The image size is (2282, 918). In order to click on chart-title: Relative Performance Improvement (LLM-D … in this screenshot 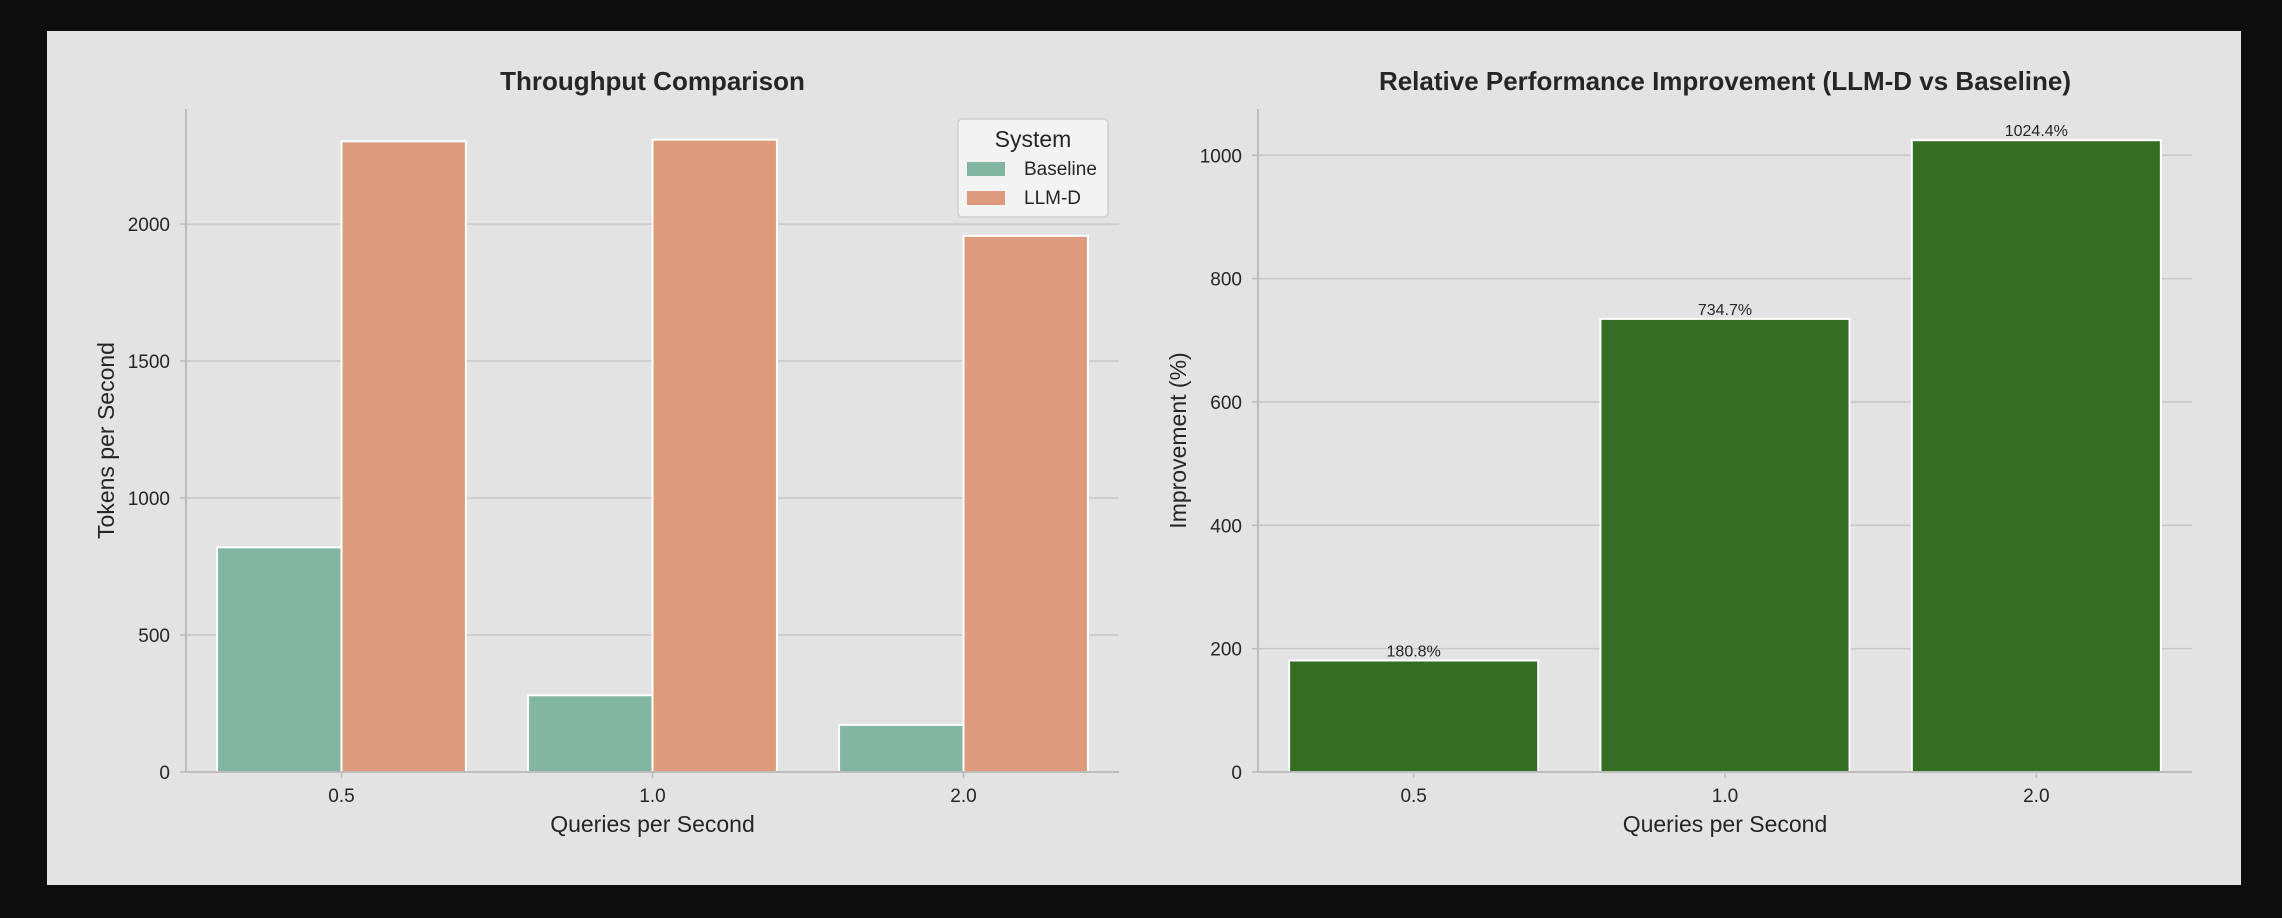, I will do `click(1725, 81)`.